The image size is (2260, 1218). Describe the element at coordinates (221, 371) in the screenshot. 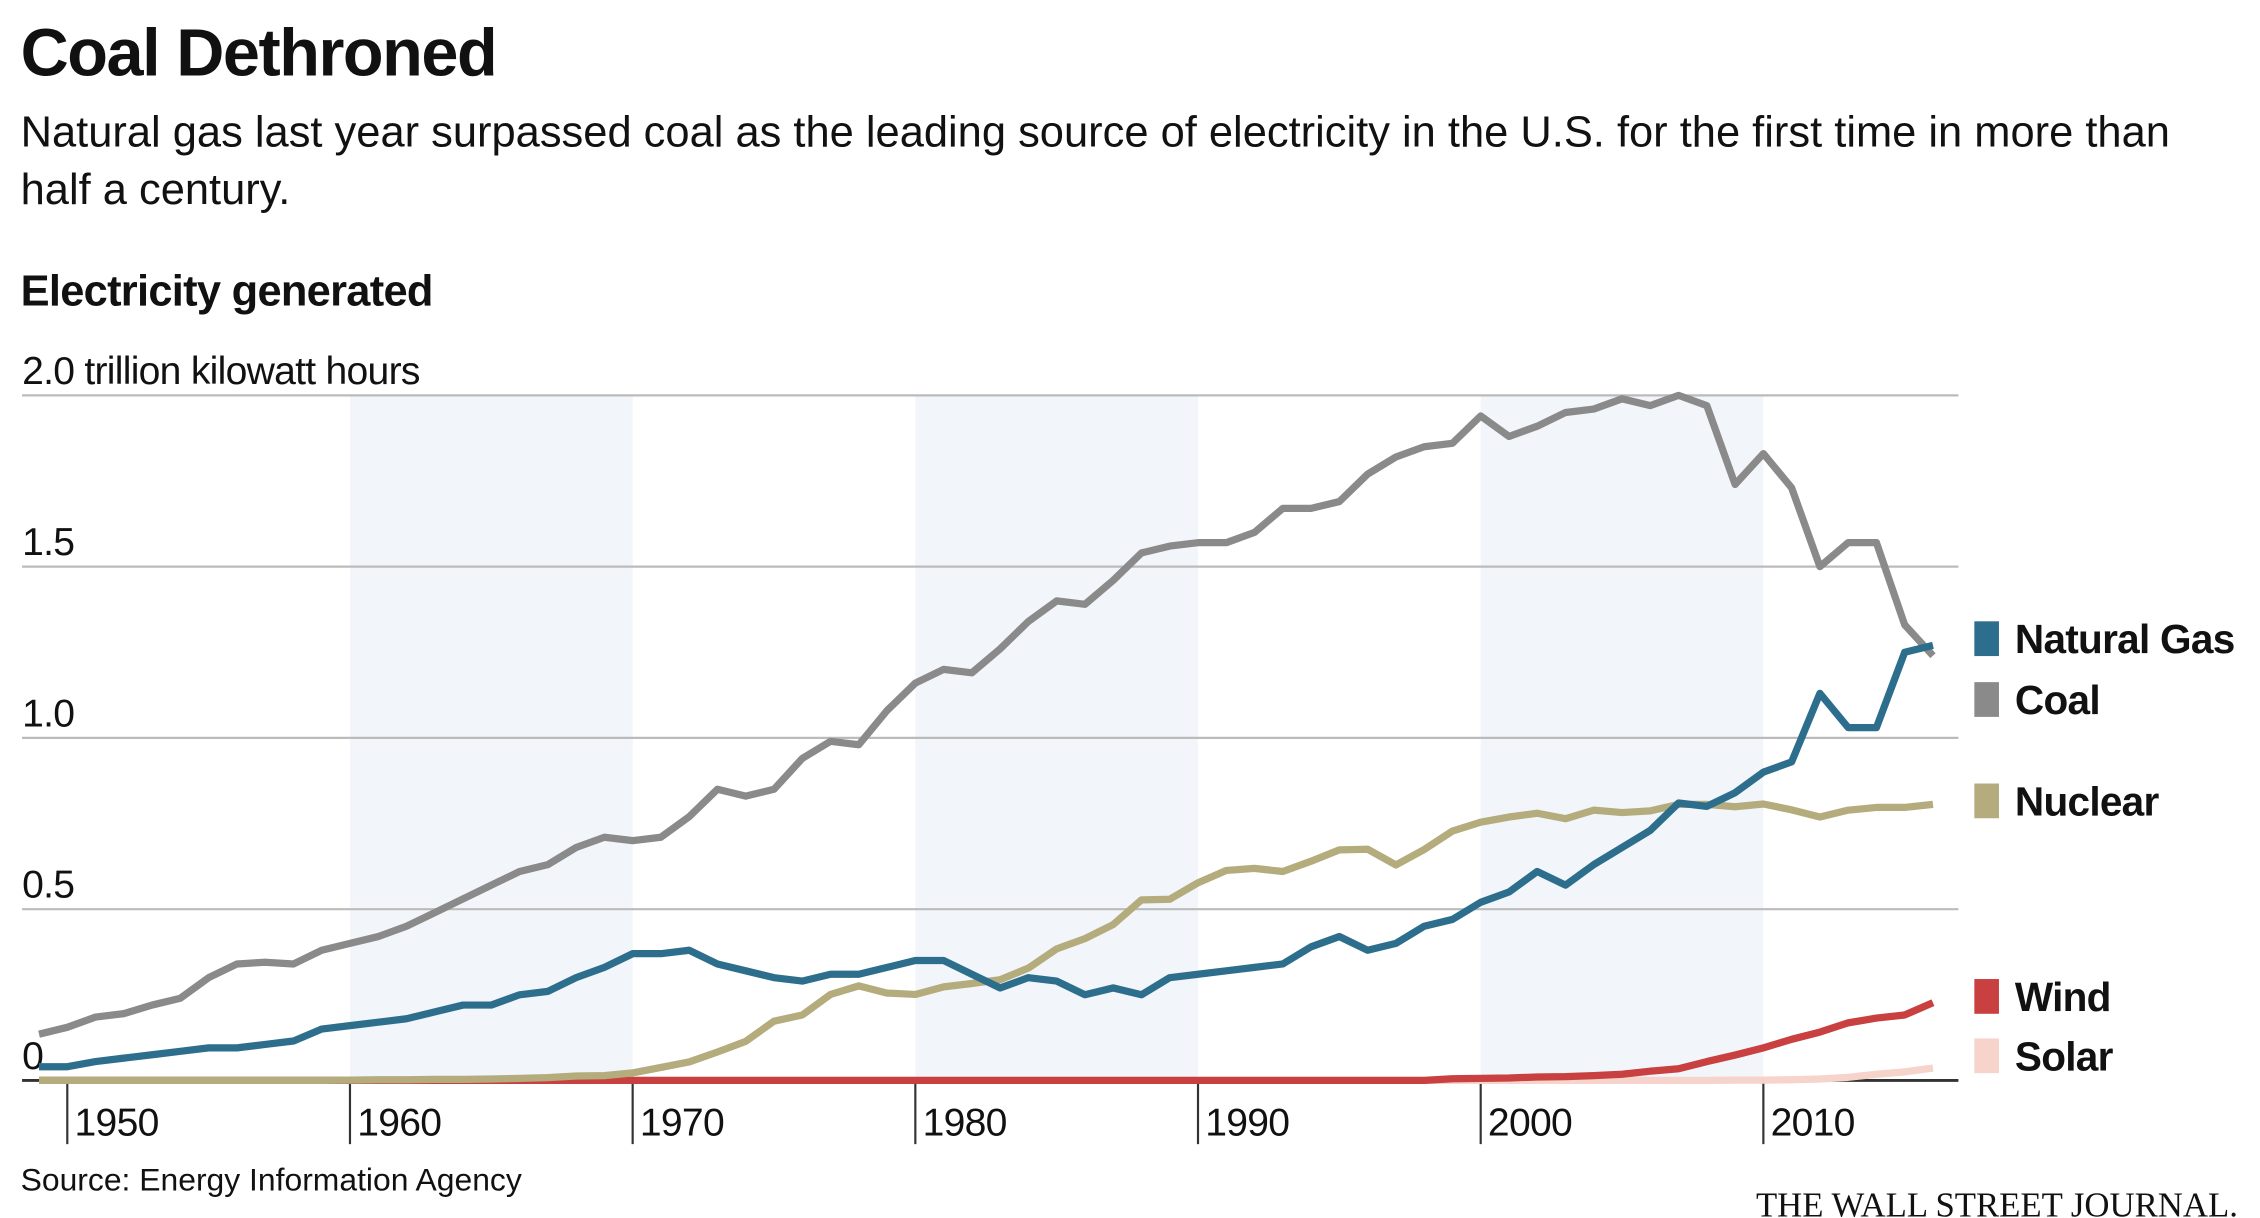

I see `y-tick-label: 2.0 trillion kilowatt hours` at that location.